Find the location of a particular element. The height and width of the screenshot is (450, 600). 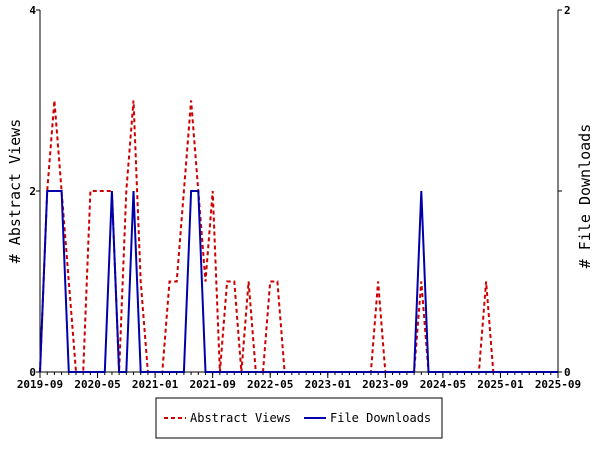

y-right-tick-label-2: 2 is located at coordinates (567, 10).